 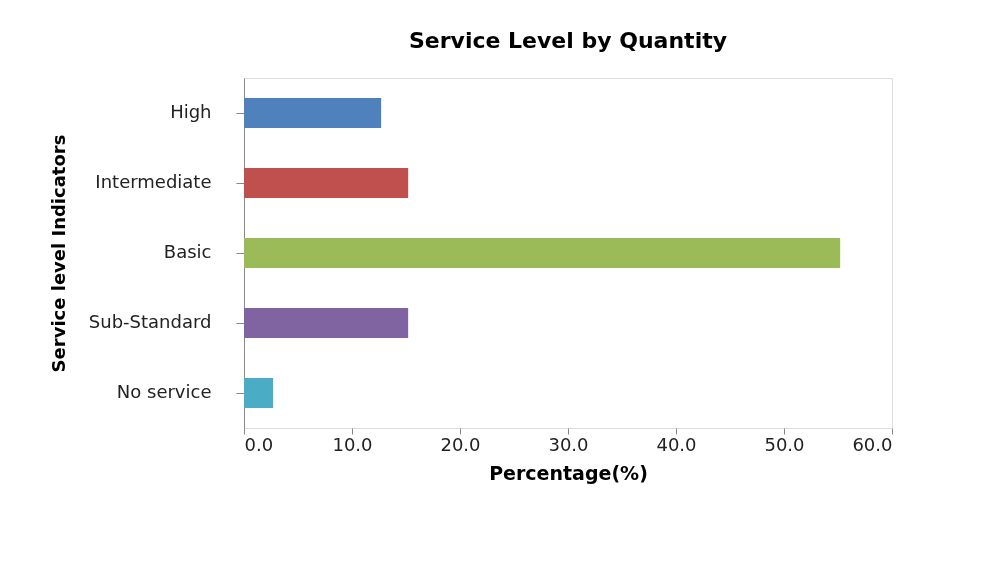 What do you see at coordinates (352, 444) in the screenshot?
I see `x-tick-label: 10.0` at bounding box center [352, 444].